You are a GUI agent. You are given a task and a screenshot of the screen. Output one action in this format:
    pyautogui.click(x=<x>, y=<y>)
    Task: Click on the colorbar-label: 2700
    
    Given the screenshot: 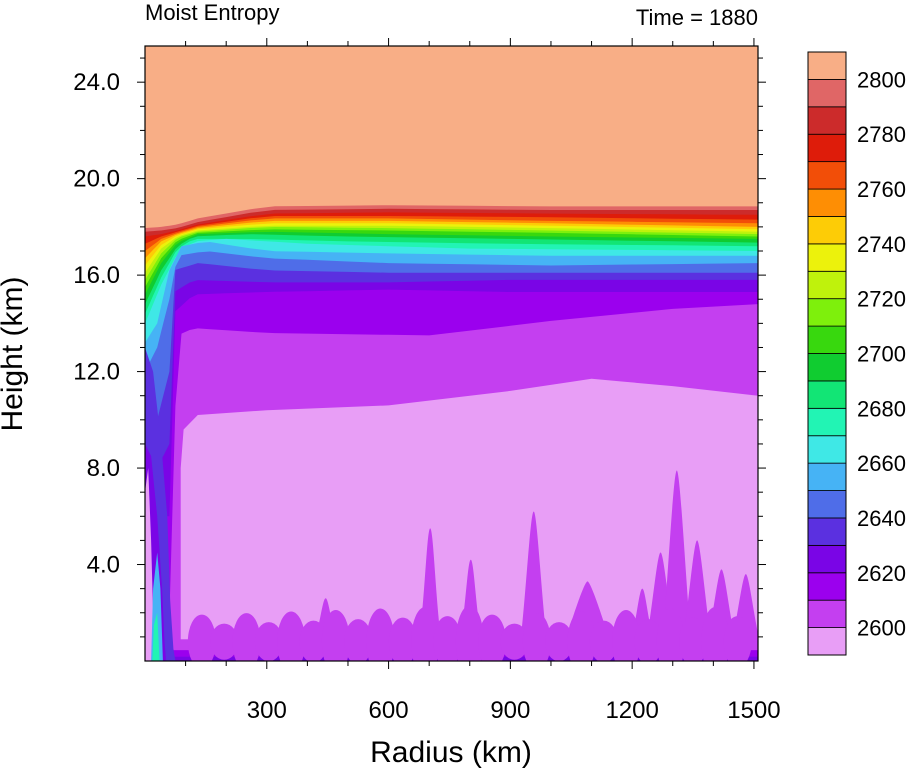 What is the action you would take?
    pyautogui.click(x=881, y=354)
    